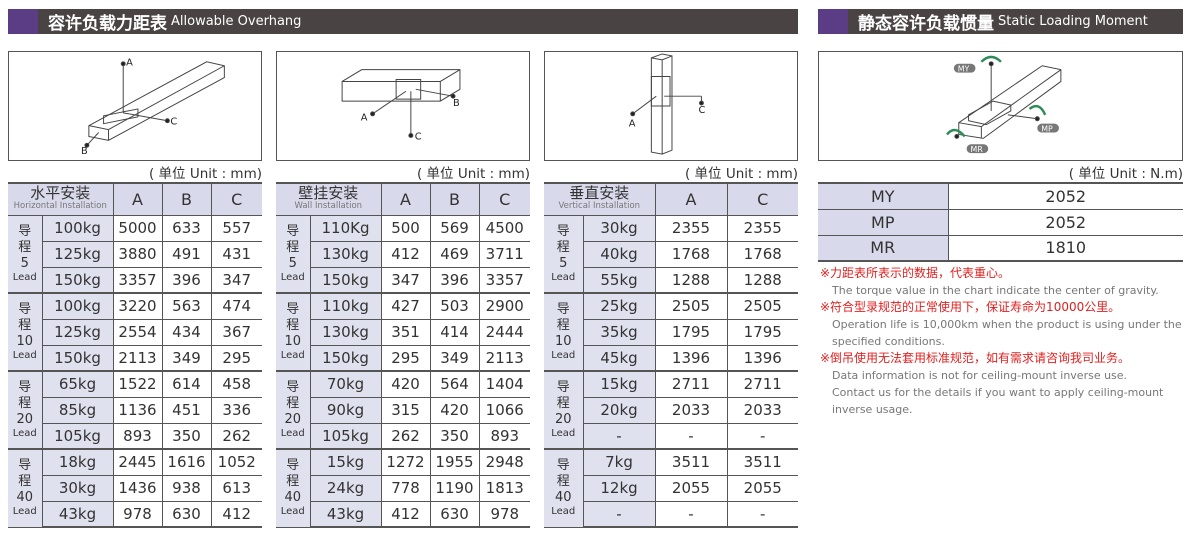  What do you see at coordinates (236, 332) in the screenshot?
I see `value-cell: 367` at bounding box center [236, 332].